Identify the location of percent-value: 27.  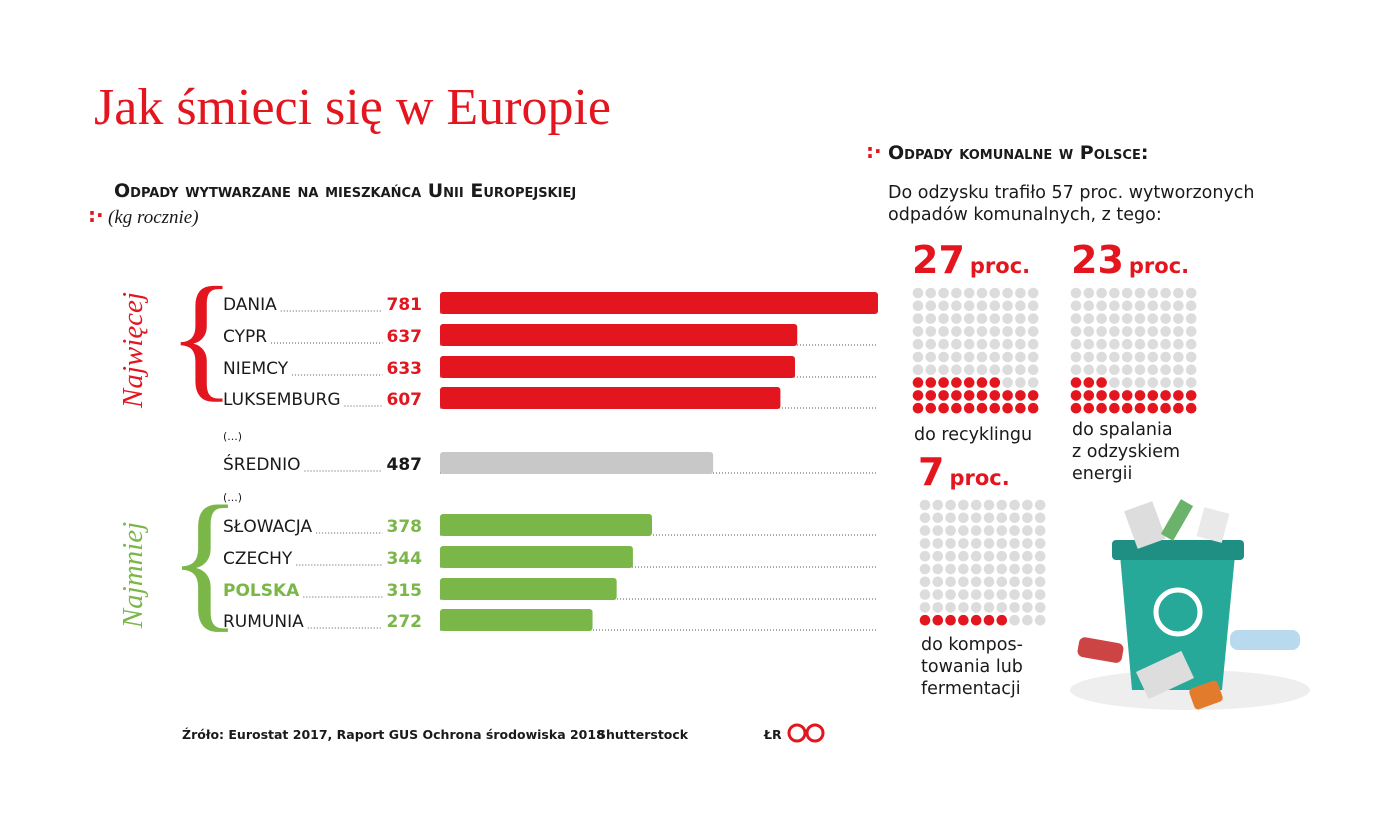
(938, 260).